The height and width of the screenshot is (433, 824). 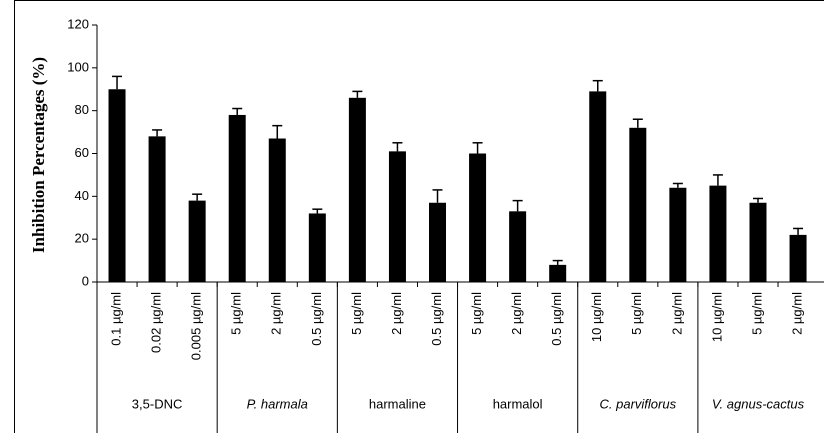 I want to click on group-label: harmalol, so click(x=518, y=403).